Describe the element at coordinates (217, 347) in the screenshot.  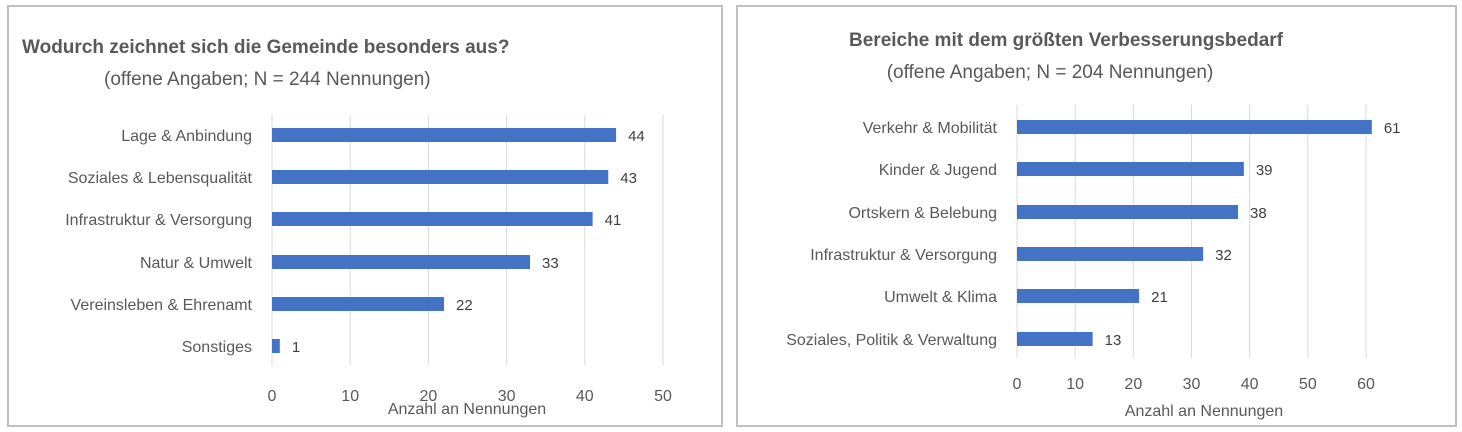
I see `category-label: Sonstiges` at that location.